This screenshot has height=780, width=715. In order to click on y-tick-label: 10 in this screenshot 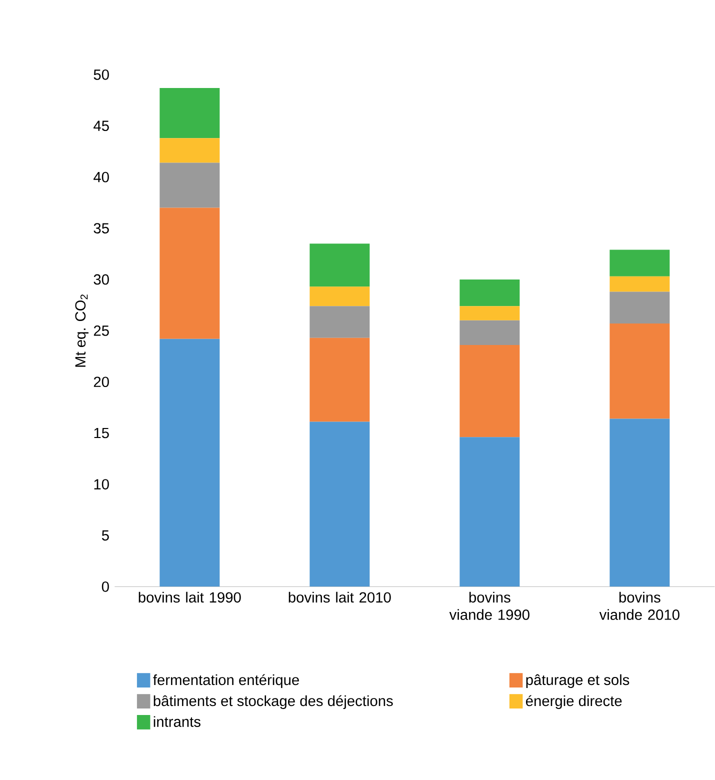, I will do `click(102, 484)`.